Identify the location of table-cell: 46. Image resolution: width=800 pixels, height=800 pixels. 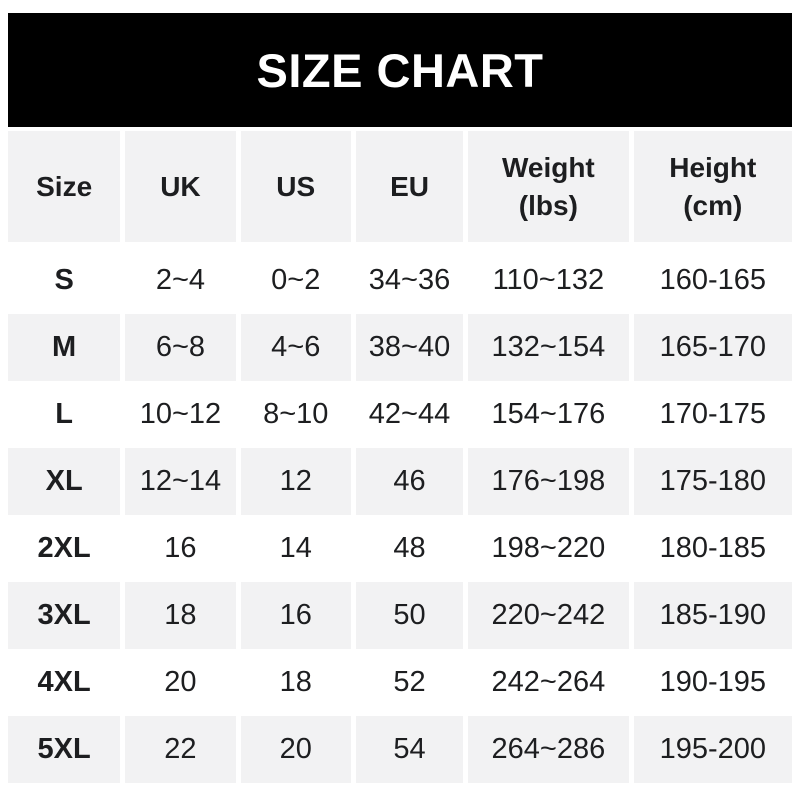
(409, 481).